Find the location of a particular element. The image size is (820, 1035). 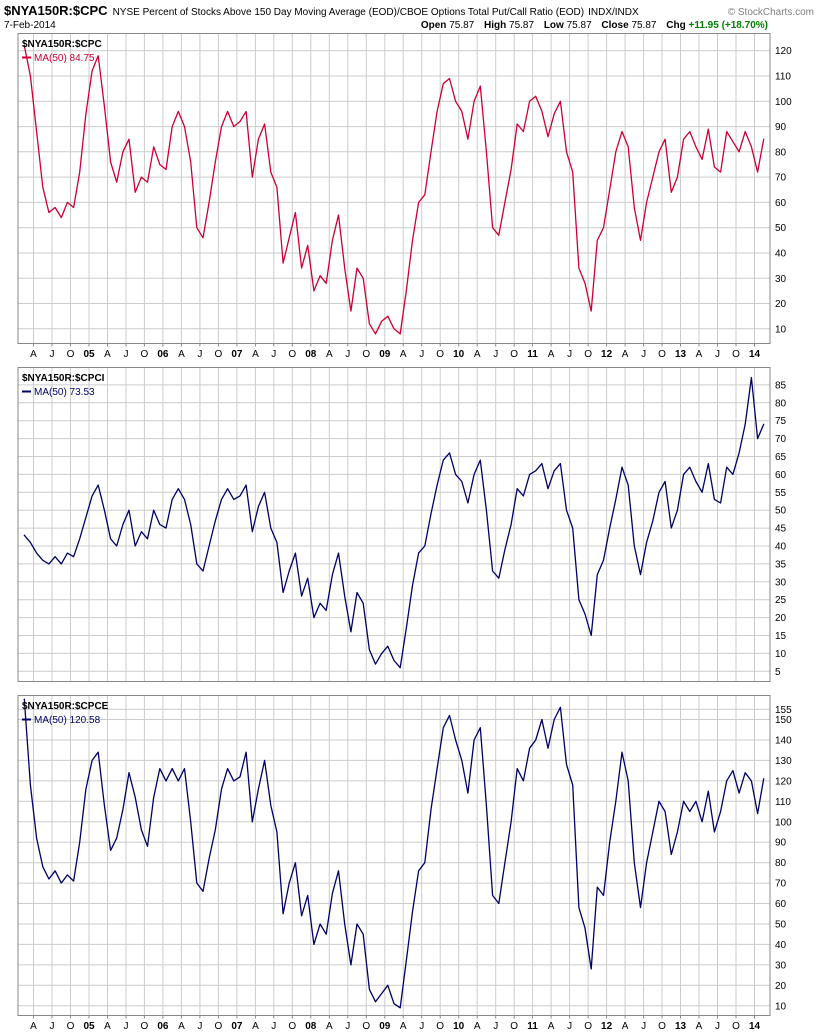

low-value: 75.87 is located at coordinates (579, 25).